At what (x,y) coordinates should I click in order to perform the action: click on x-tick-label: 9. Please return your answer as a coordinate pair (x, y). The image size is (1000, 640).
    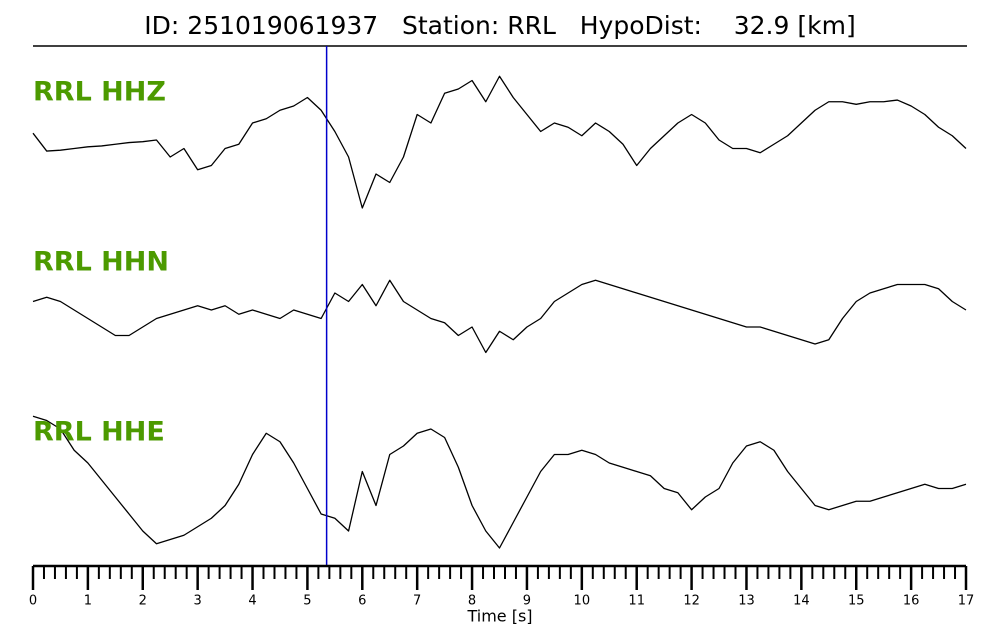
    Looking at the image, I should click on (527, 601).